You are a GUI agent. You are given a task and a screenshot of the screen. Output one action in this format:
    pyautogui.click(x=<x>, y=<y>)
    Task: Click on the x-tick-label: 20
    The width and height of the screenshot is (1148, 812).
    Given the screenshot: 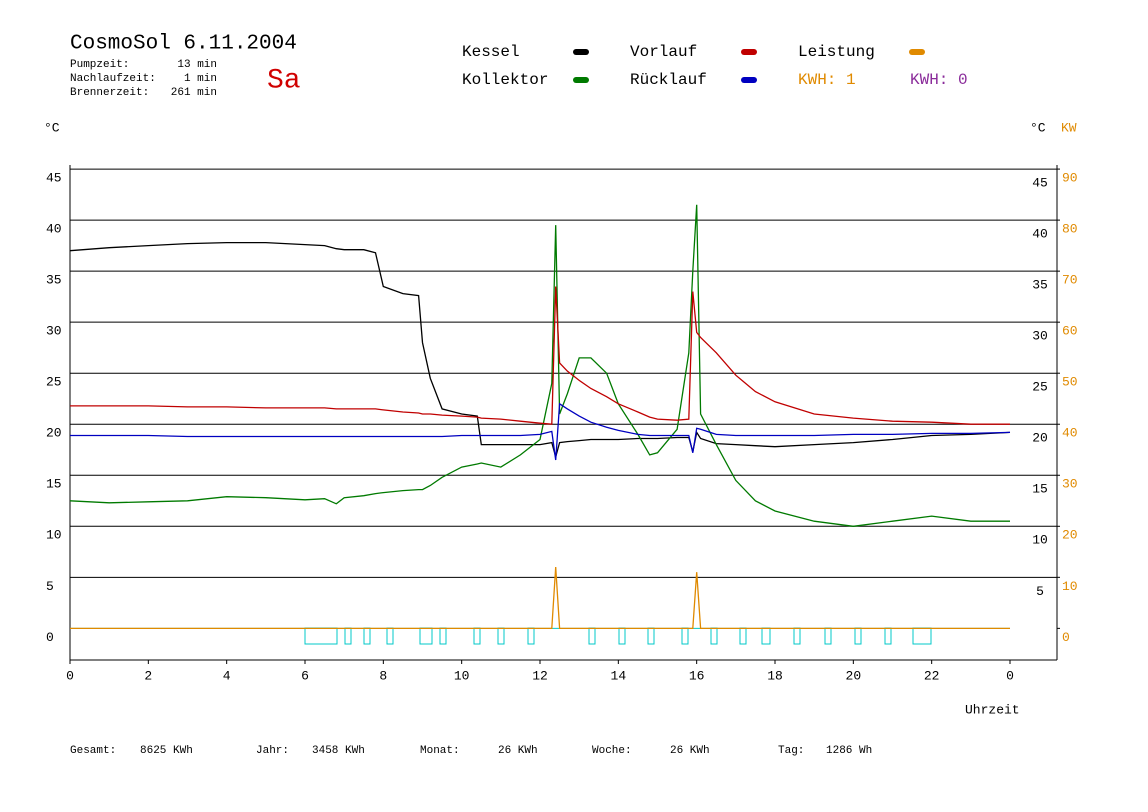 What is the action you would take?
    pyautogui.click(x=854, y=675)
    